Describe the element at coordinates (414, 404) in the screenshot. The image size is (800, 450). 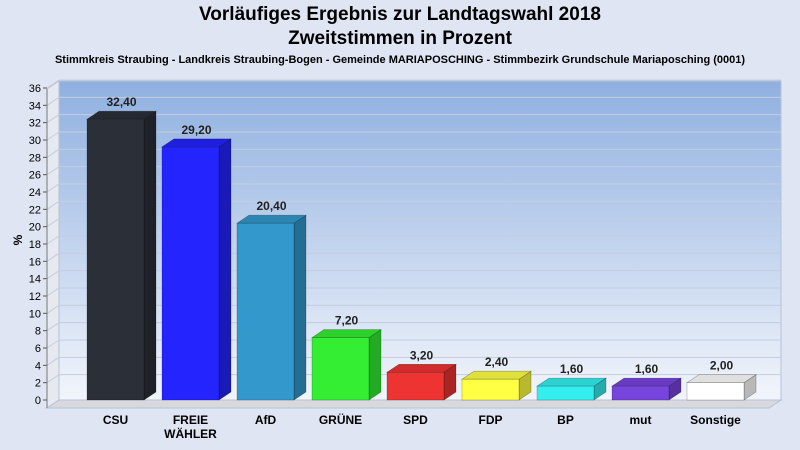
I see `plot-floor` at that location.